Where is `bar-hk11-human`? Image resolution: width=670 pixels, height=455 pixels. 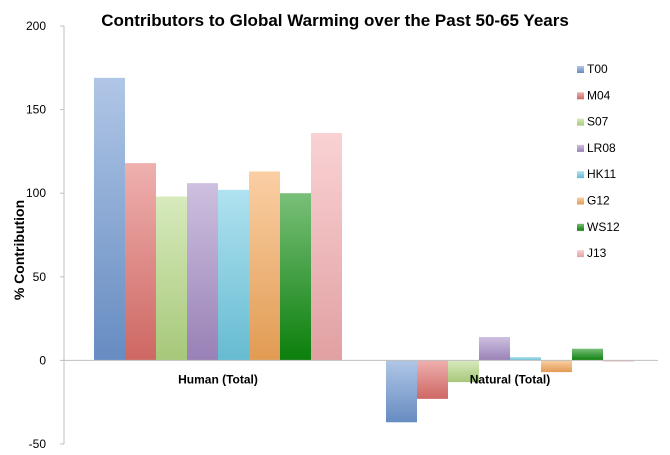 bar-hk11-human is located at coordinates (233, 275).